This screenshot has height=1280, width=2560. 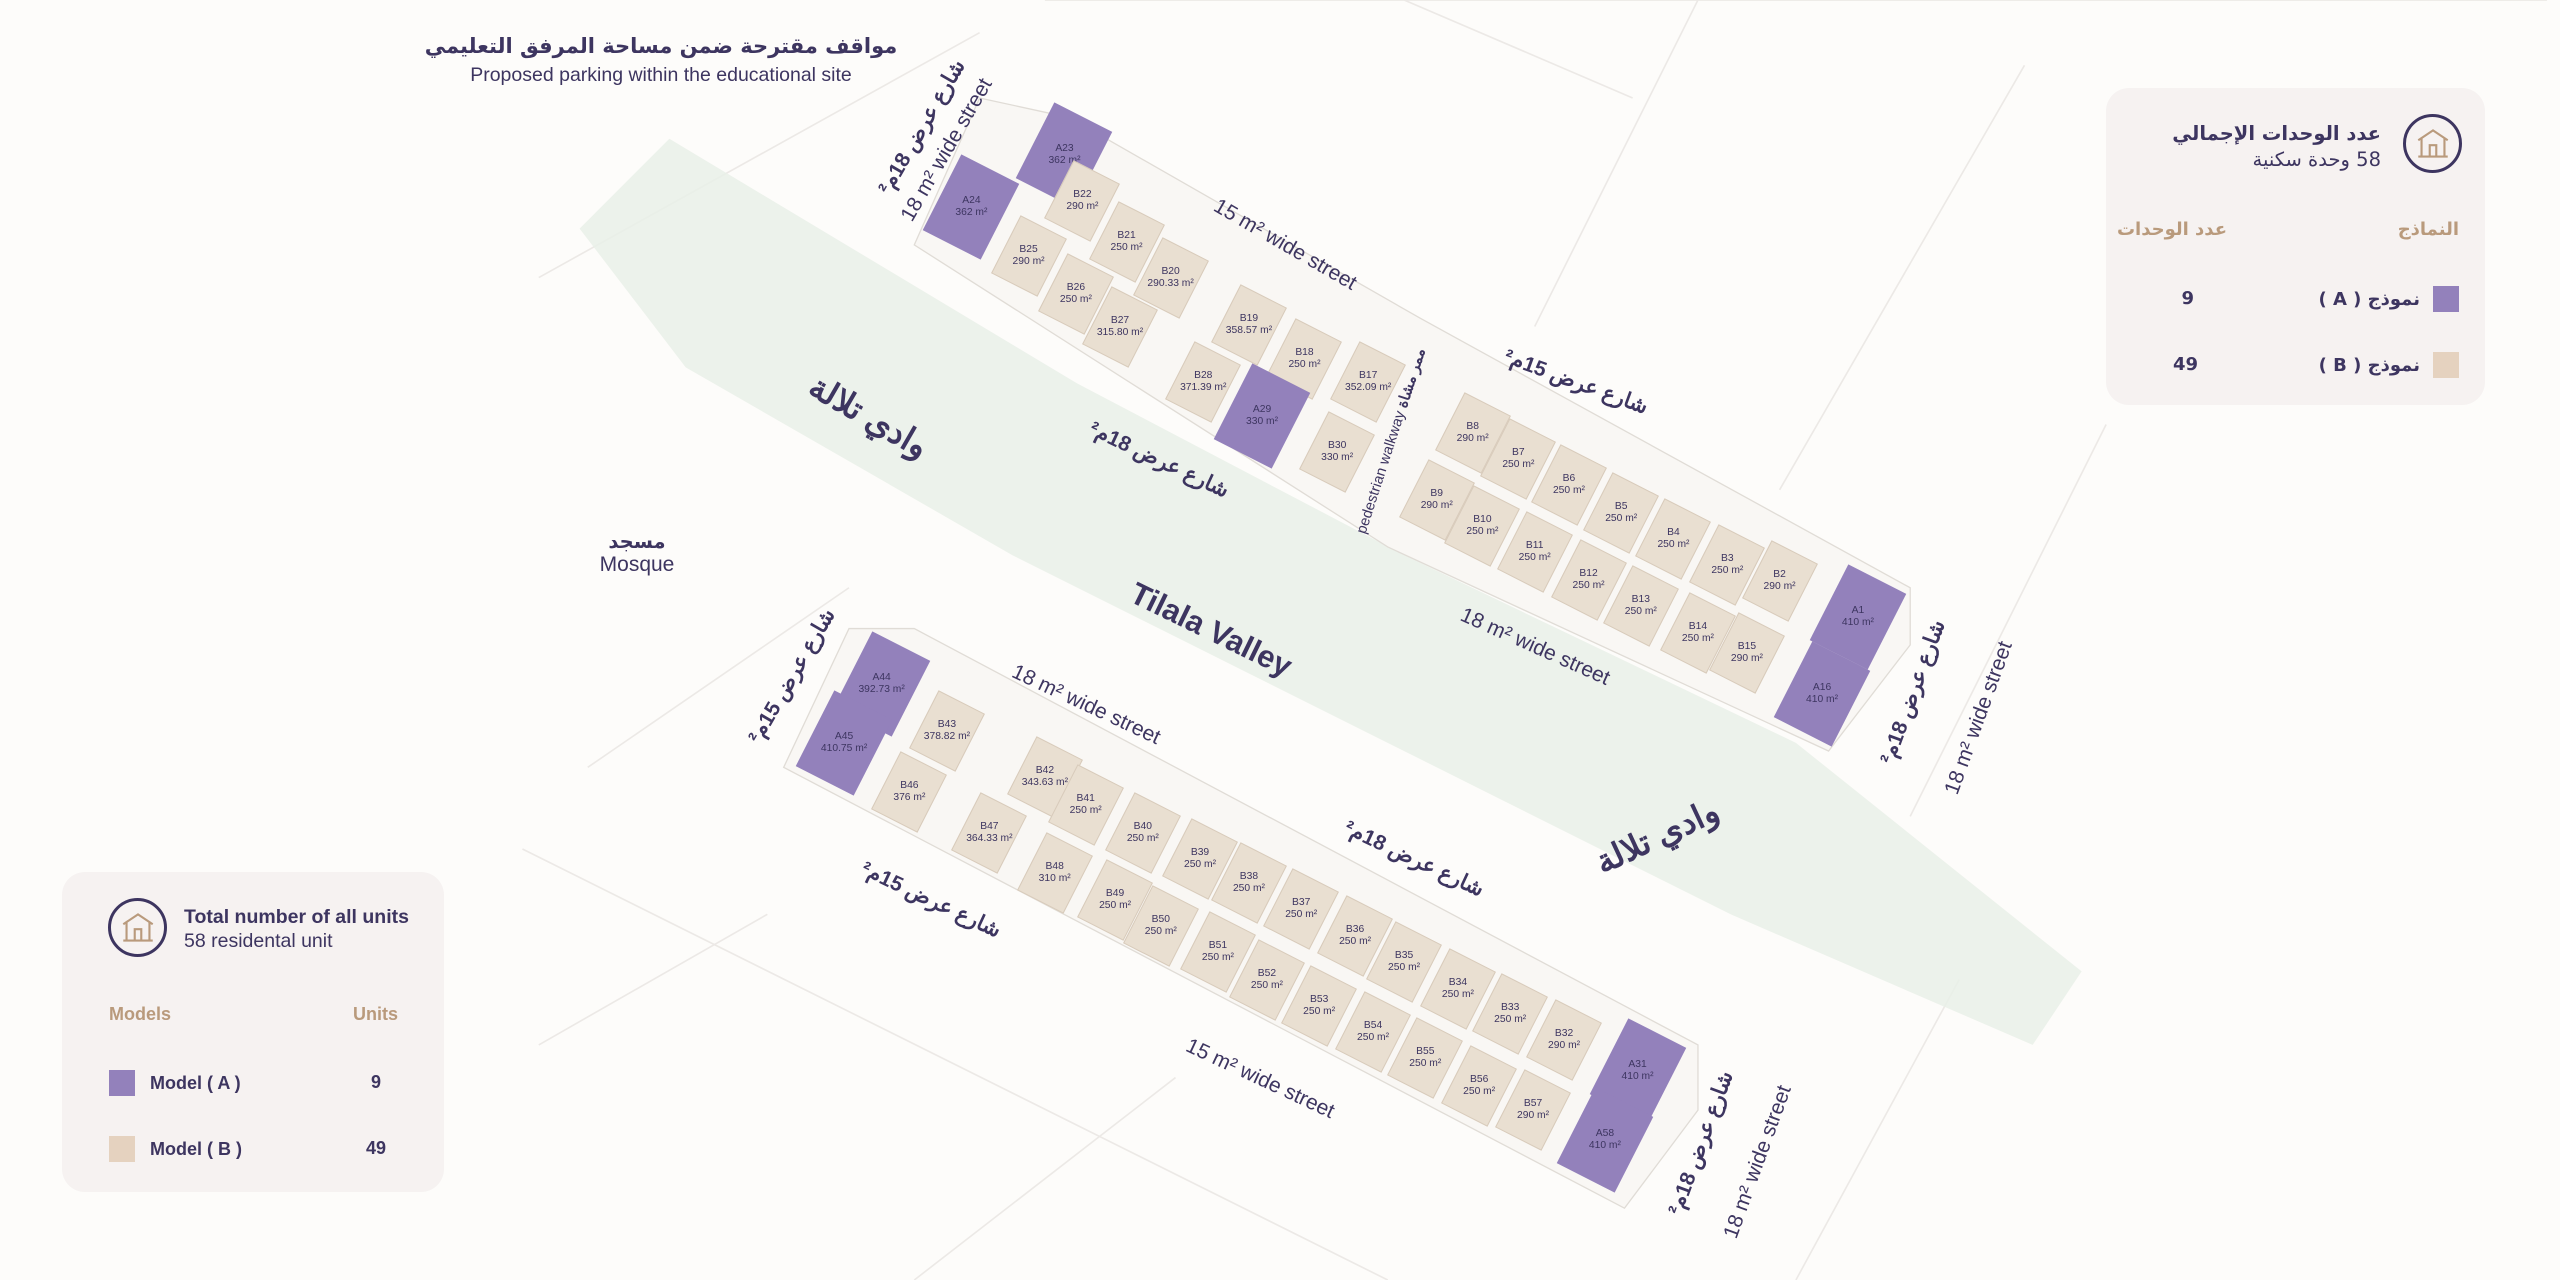 I want to click on unit-label: B11 250 m², so click(x=1535, y=552).